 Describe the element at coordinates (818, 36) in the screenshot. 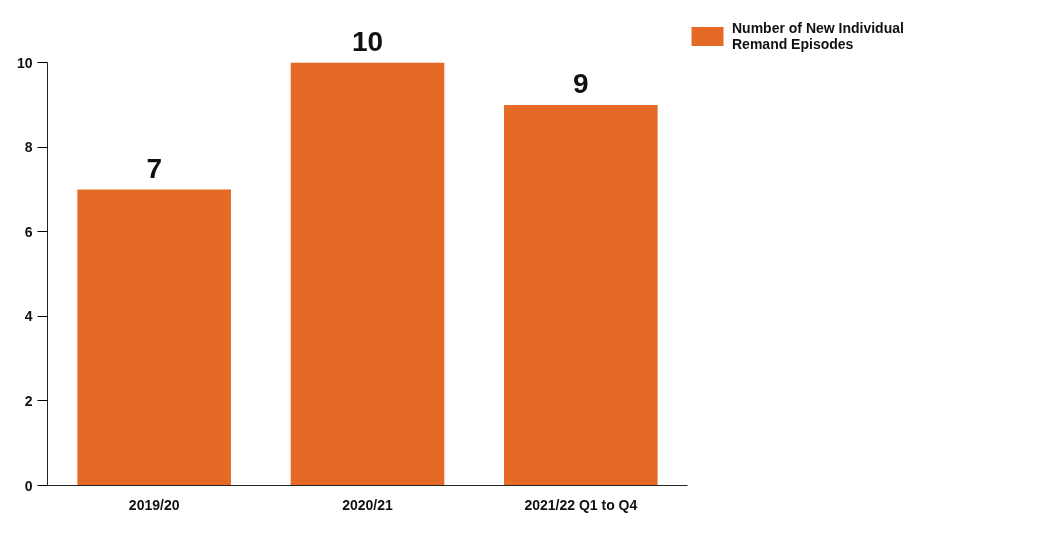

I see `legend-label: Number of New Individual Remand Episodes` at that location.